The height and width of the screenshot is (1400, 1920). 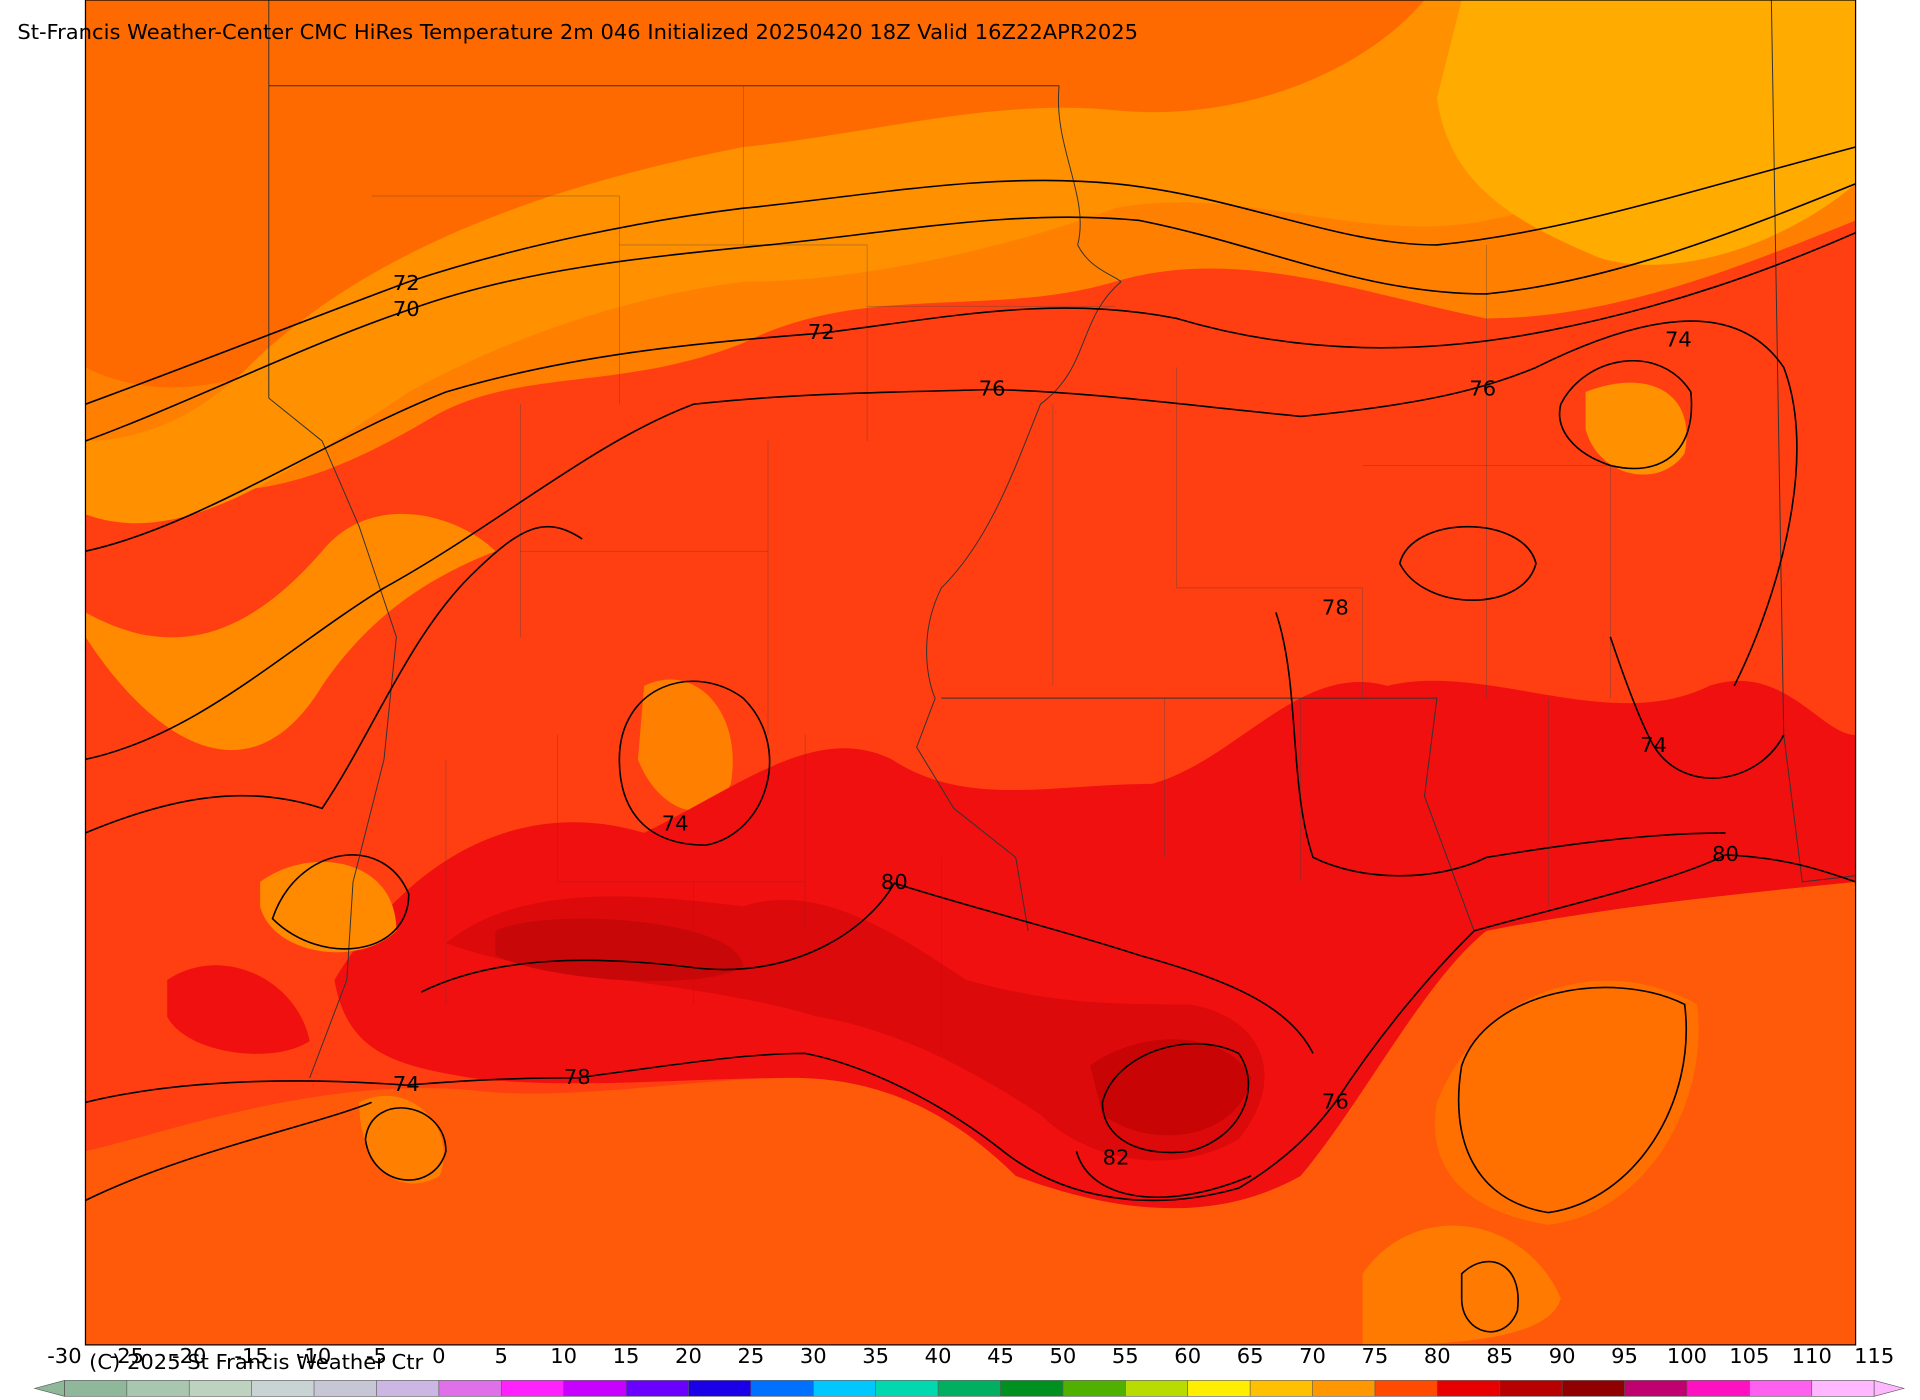 I want to click on colorbar-tick-label: 35, so click(x=875, y=1356).